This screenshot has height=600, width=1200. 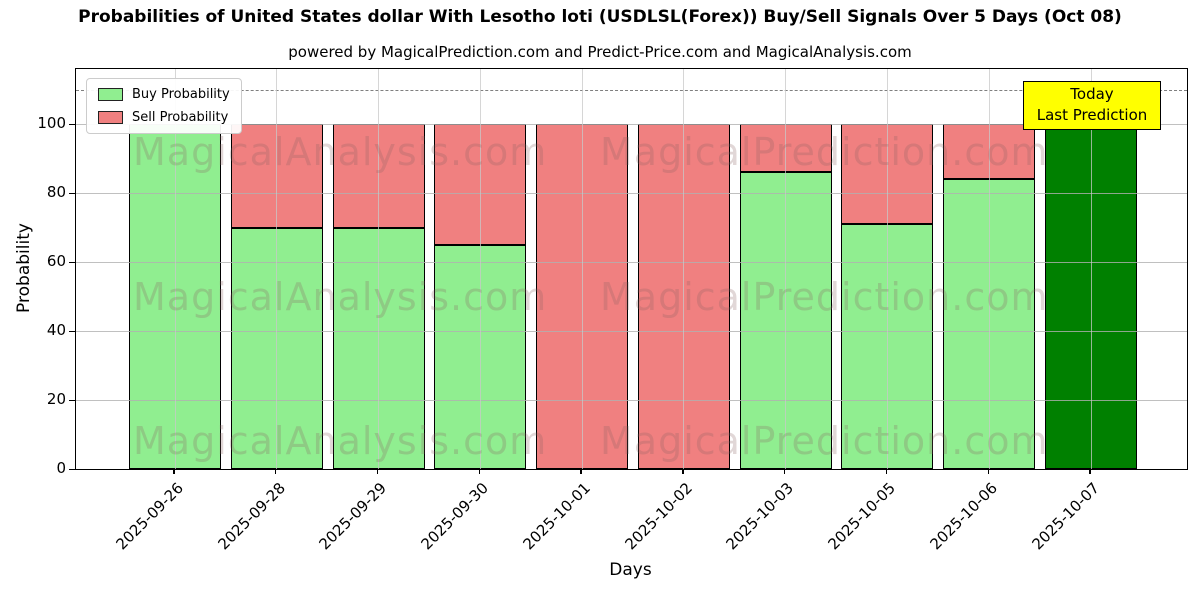 What do you see at coordinates (181, 94) in the screenshot?
I see `legend-label-buy: Buy Probability` at bounding box center [181, 94].